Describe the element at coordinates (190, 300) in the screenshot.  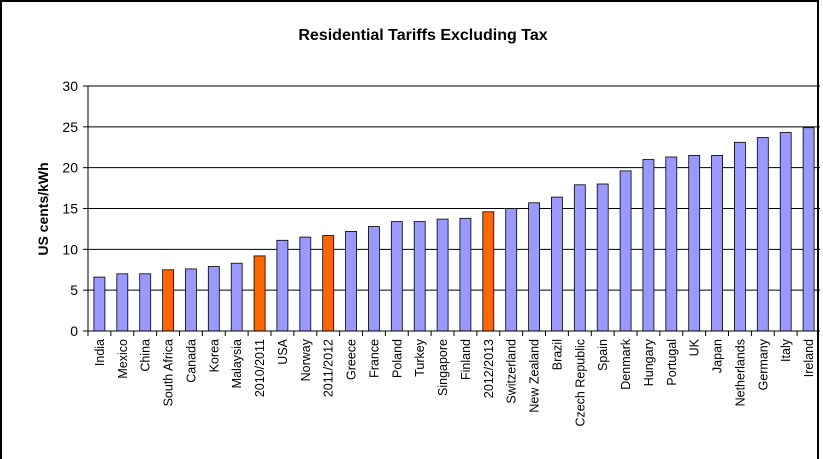
I see `bar-canada: Canada: 7.6` at that location.